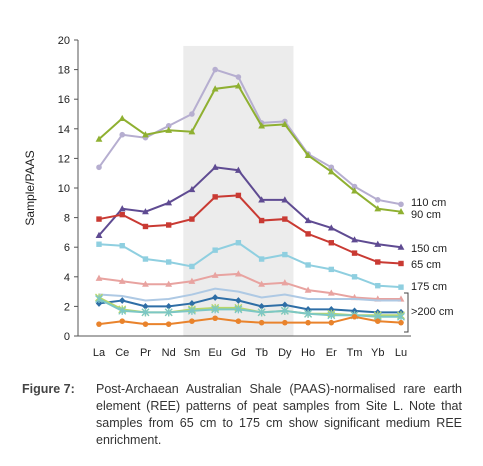 Image resolution: width=483 pixels, height=466 pixels. What do you see at coordinates (145, 353) in the screenshot?
I see `x-tick-label: Pr` at bounding box center [145, 353].